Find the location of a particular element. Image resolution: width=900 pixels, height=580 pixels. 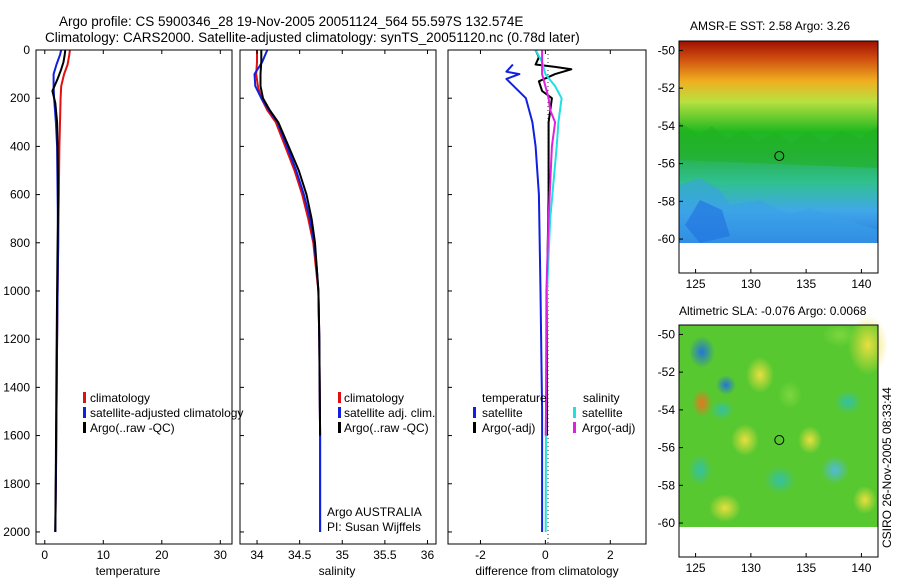

legend-swatch-satellite is located at coordinates (84, 412).